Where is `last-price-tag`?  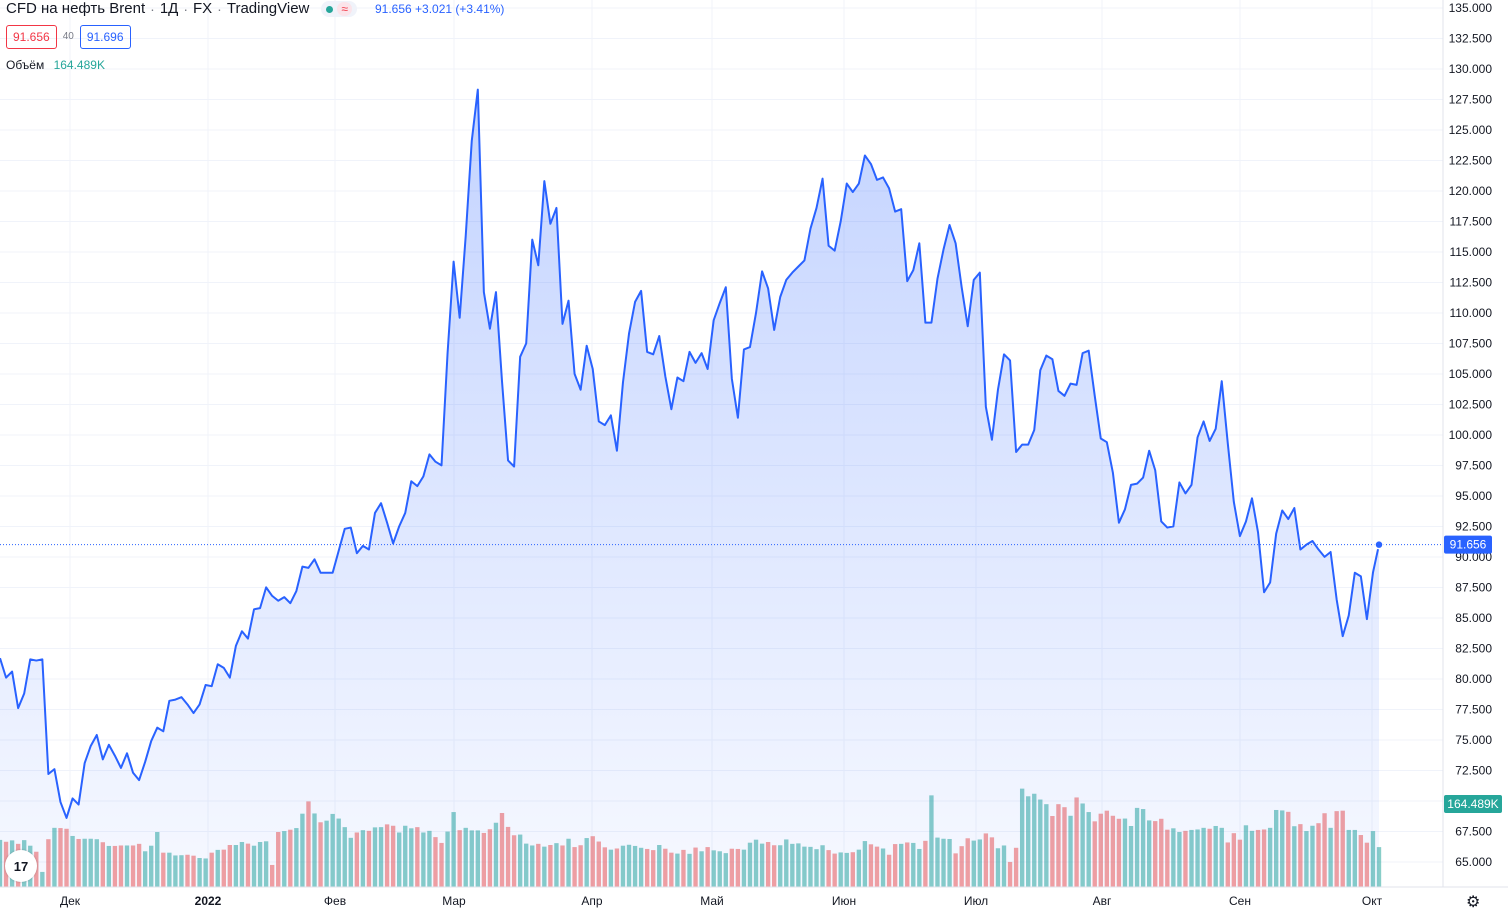
last-price-tag is located at coordinates (1468, 544).